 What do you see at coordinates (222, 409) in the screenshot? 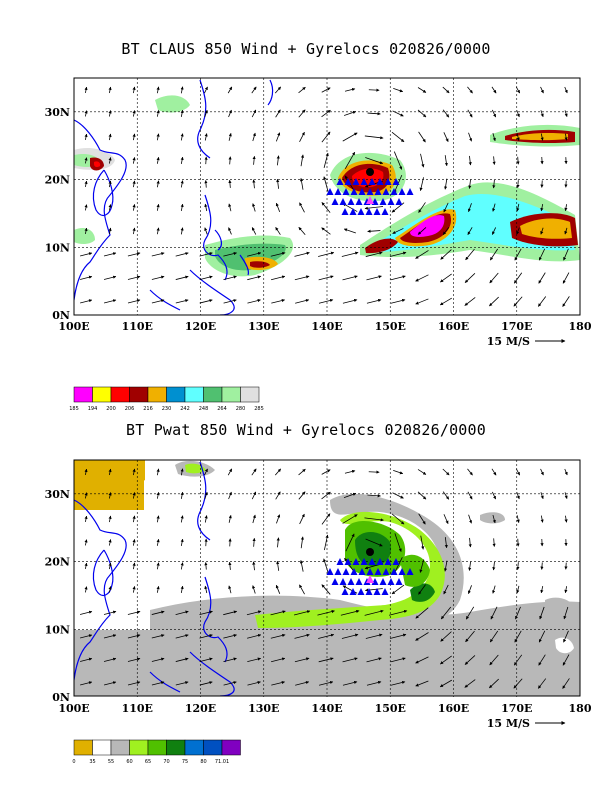
I see `legend-label: 264` at bounding box center [222, 409].